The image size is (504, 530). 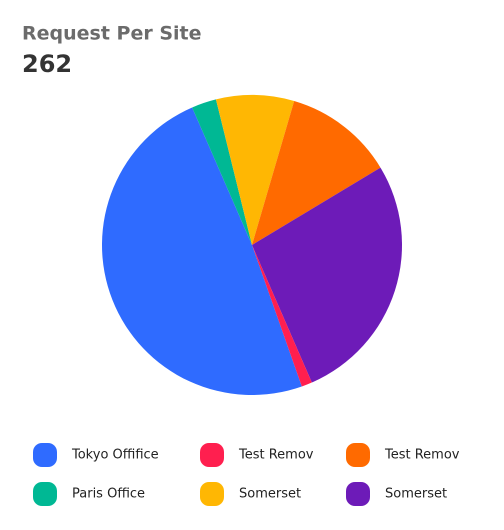 I want to click on total-value: 262, so click(x=47, y=64).